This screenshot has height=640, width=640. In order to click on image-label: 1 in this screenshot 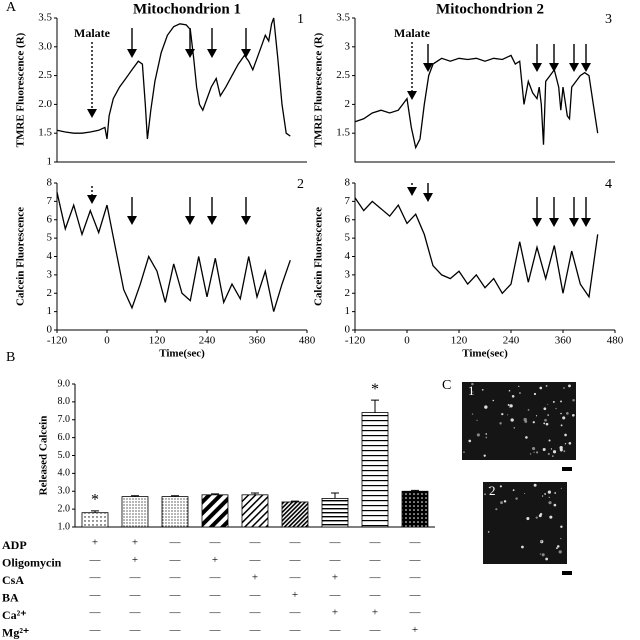, I will do `click(471, 390)`.